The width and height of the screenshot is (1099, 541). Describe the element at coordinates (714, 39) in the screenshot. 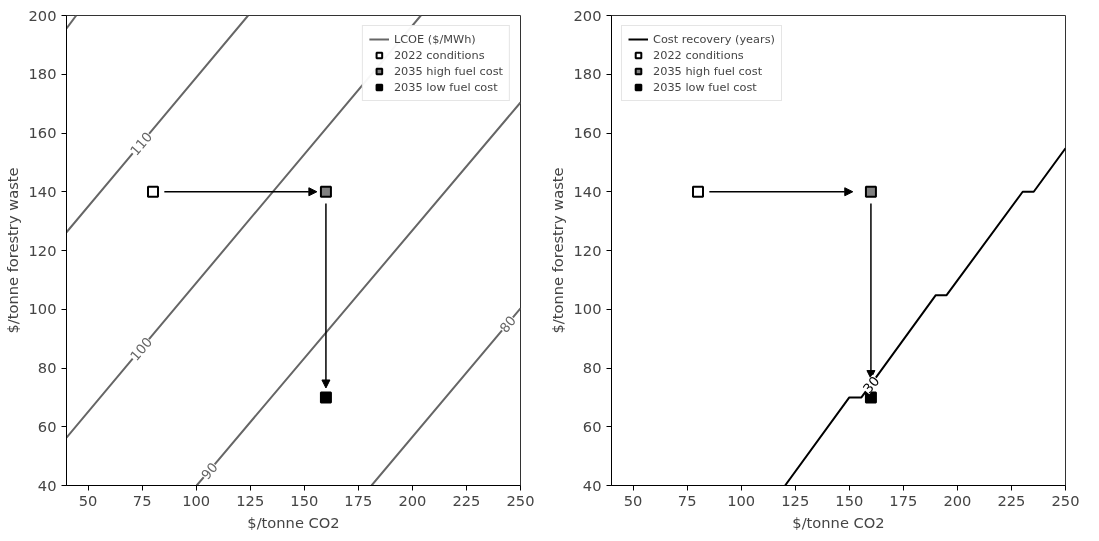

I see `legend-label: Cost recovery (years)` at that location.